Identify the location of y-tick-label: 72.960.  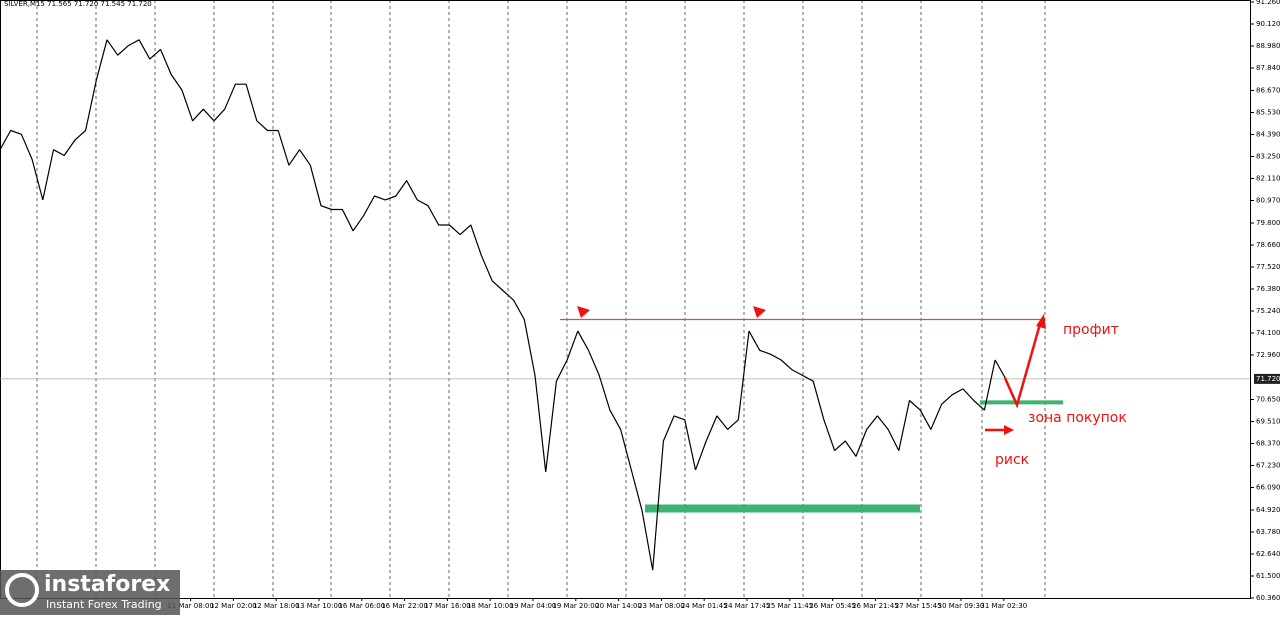
(1268, 355).